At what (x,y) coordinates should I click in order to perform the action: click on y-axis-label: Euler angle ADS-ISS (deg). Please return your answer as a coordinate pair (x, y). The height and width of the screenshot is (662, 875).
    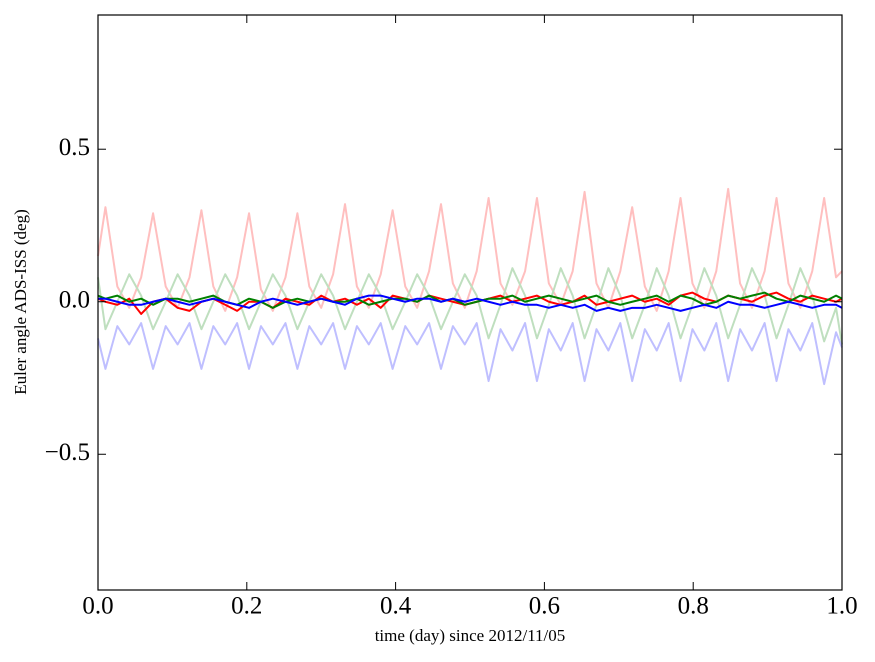
    Looking at the image, I should click on (20, 302).